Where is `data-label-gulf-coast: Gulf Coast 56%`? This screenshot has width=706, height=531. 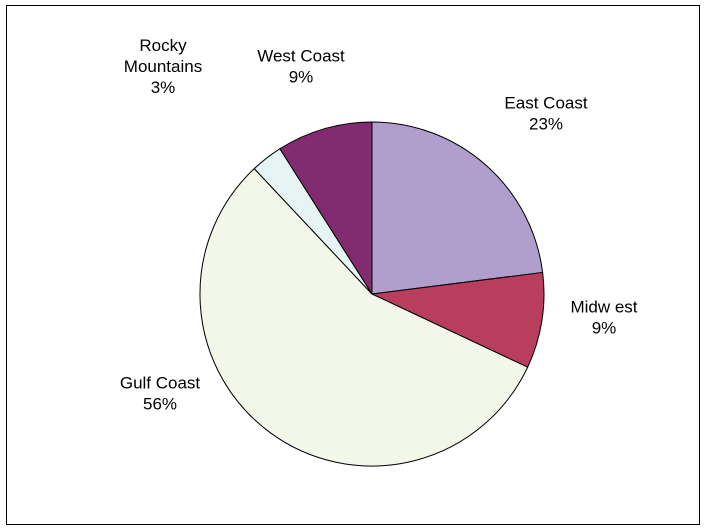
data-label-gulf-coast: Gulf Coast 56% is located at coordinates (160, 394).